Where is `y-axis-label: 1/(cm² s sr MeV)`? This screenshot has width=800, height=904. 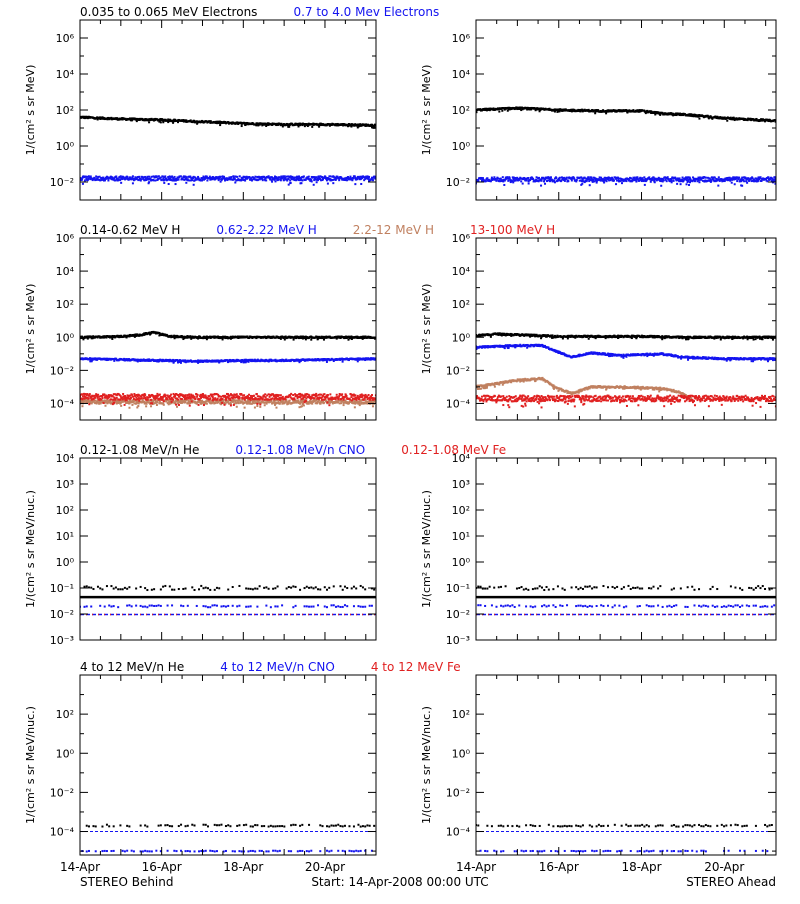
y-axis-label: 1/(cm² s sr MeV) is located at coordinates (30, 110).